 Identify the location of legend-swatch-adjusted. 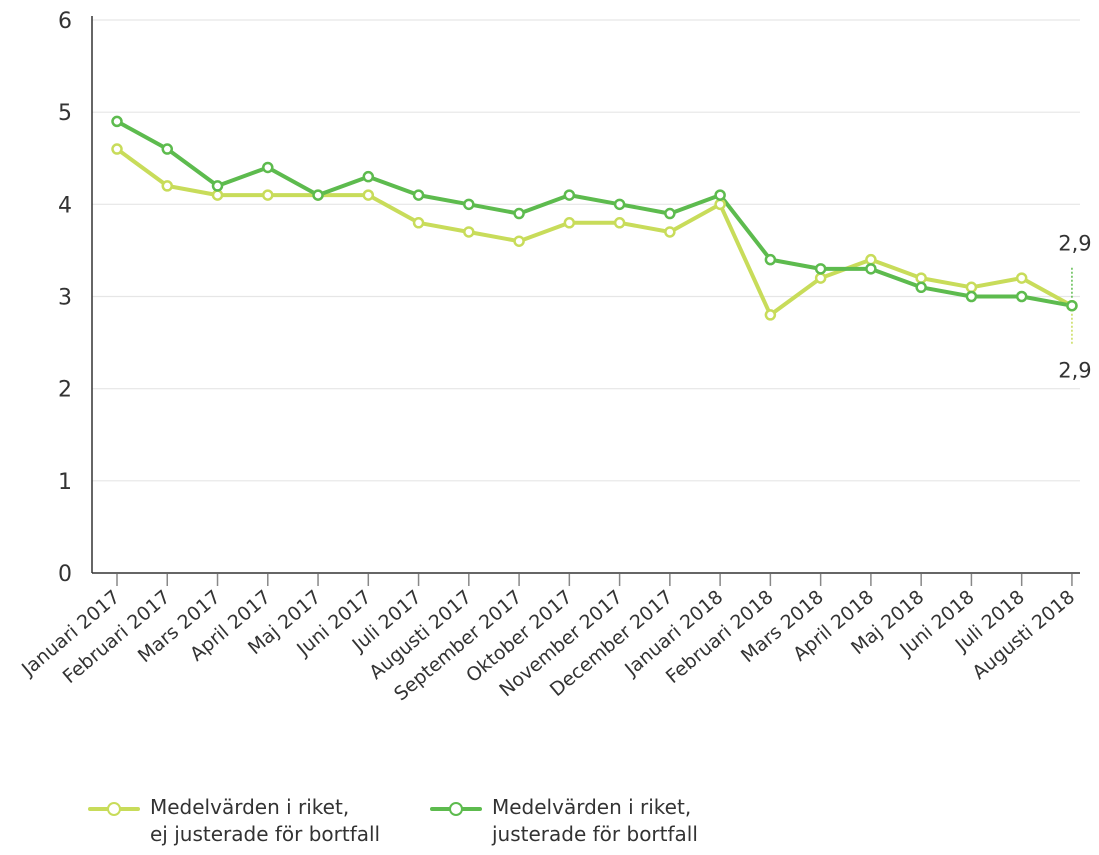
(456, 809).